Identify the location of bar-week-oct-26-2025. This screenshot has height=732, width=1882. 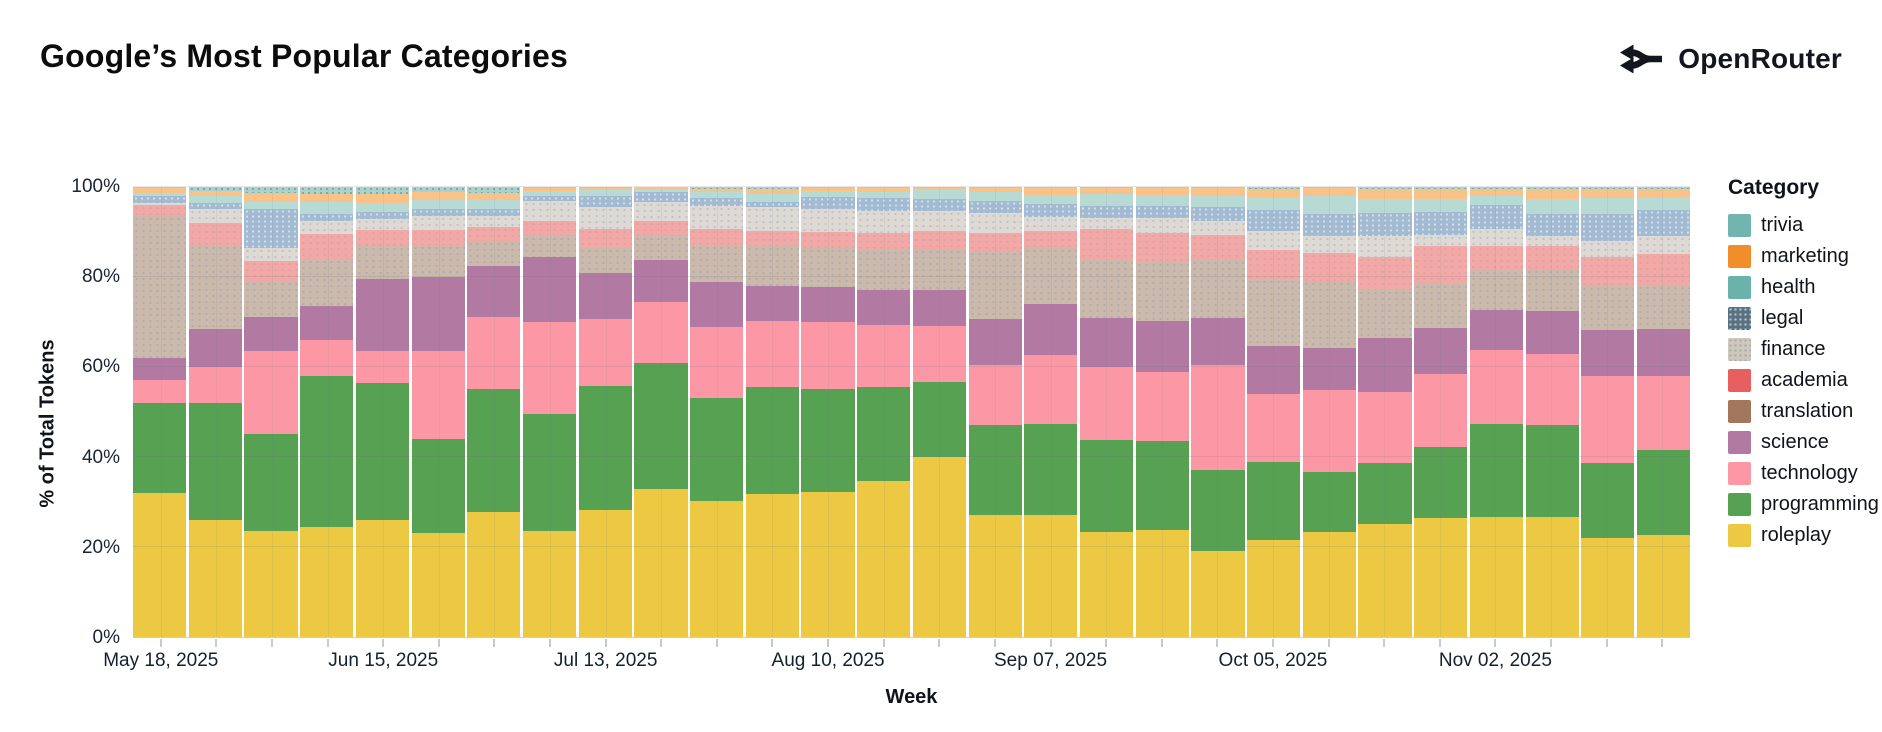
(1441, 412).